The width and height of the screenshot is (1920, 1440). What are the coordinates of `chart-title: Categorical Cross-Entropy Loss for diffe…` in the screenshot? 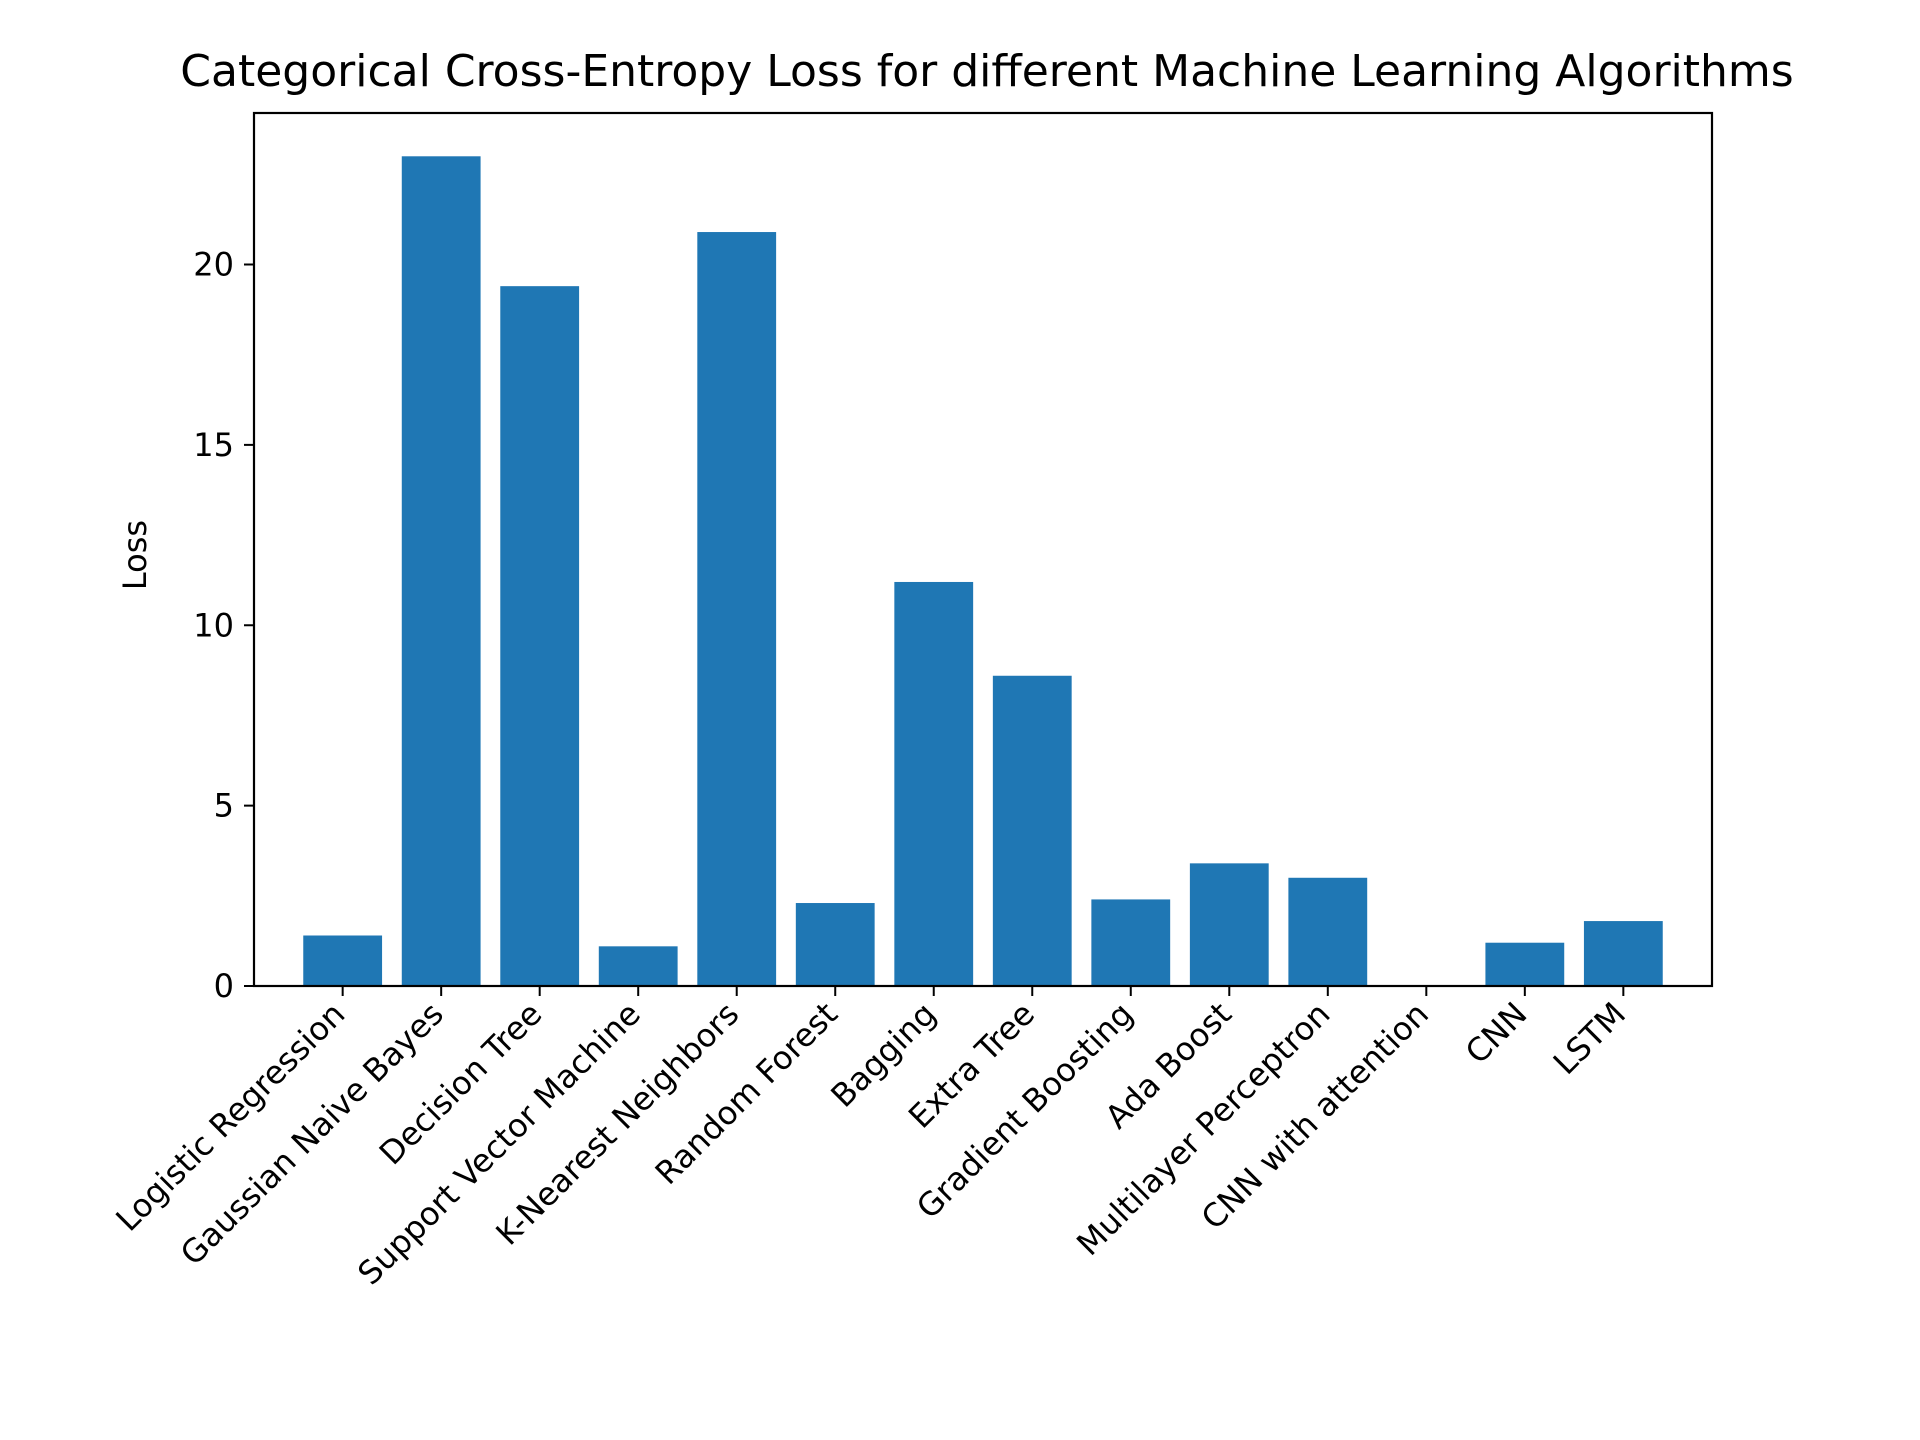 It's located at (986, 71).